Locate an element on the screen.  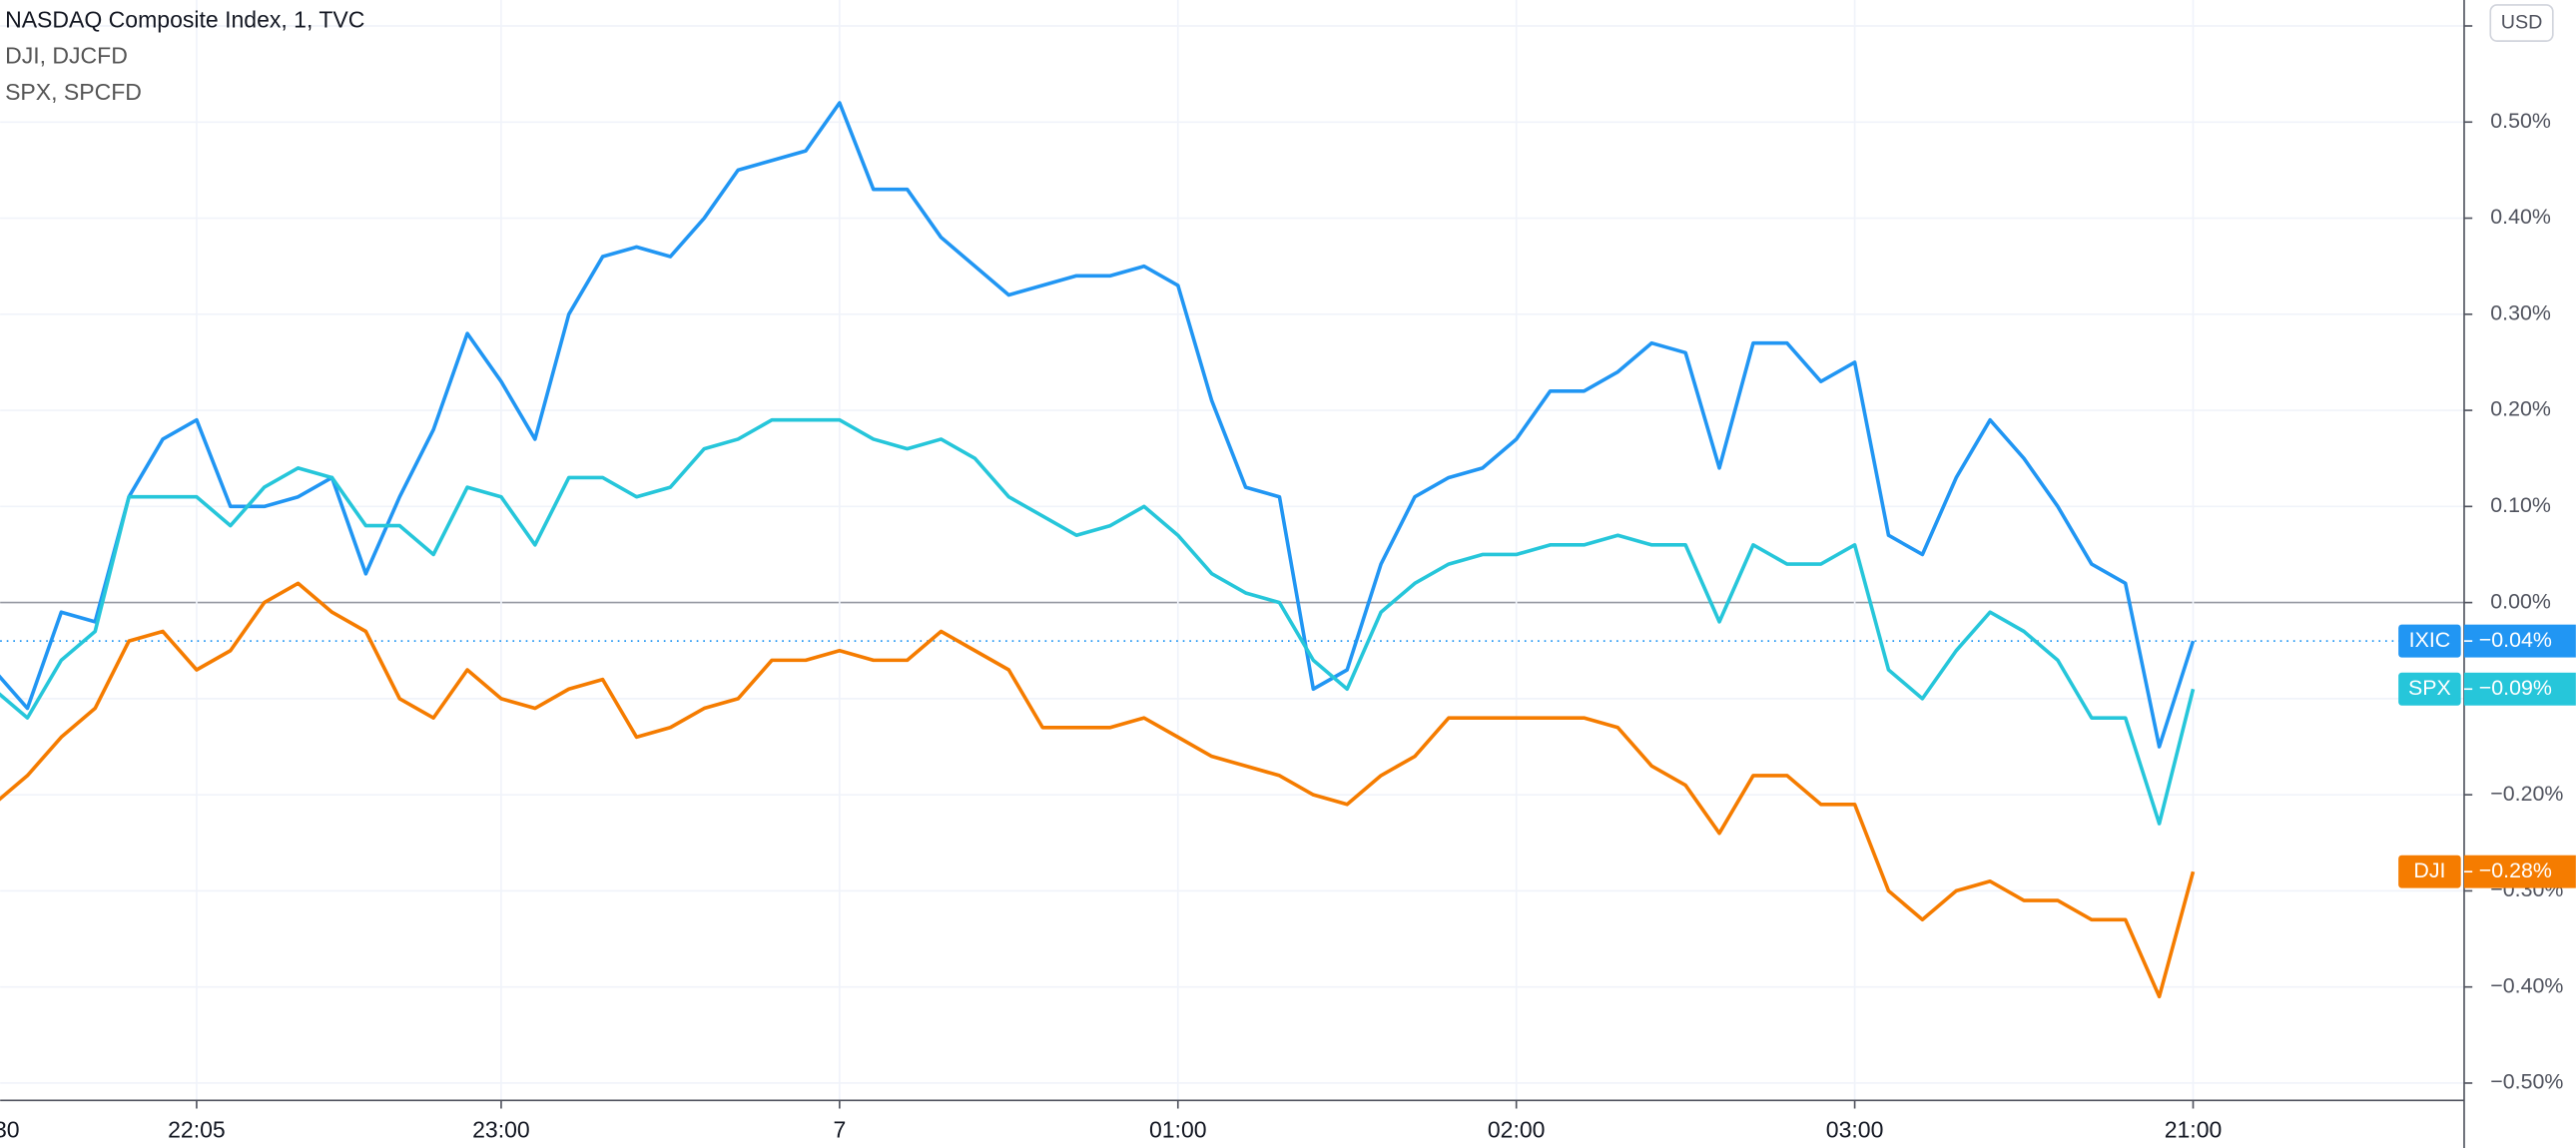
value-label: −0.09% is located at coordinates (2515, 688).